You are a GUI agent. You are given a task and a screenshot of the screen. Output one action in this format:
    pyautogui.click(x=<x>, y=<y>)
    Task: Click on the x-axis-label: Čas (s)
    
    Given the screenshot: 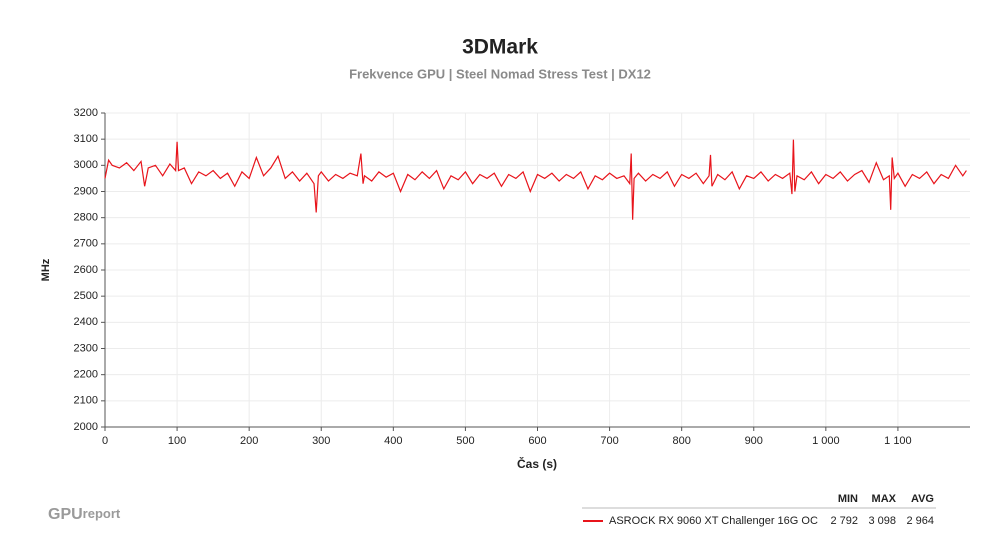 What is the action you would take?
    pyautogui.click(x=537, y=463)
    